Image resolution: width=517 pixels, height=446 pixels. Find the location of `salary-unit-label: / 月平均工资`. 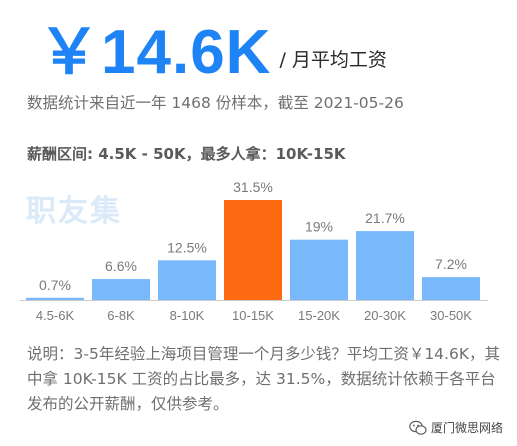

salary-unit-label: / 月平均工资 is located at coordinates (333, 60).